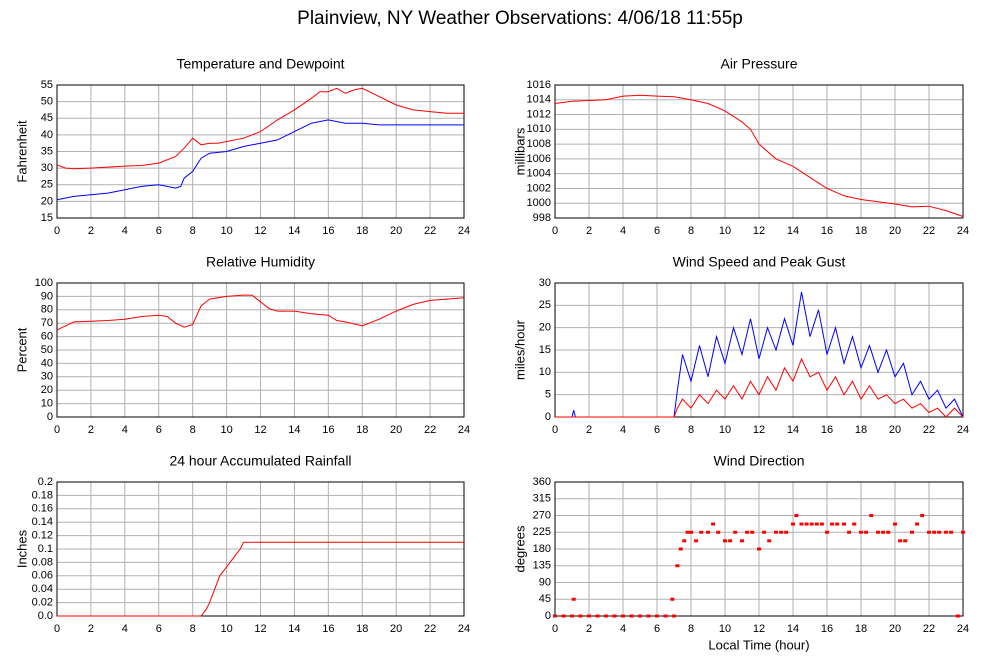  What do you see at coordinates (539, 114) in the screenshot?
I see `y-tick-label: 1012` at bounding box center [539, 114].